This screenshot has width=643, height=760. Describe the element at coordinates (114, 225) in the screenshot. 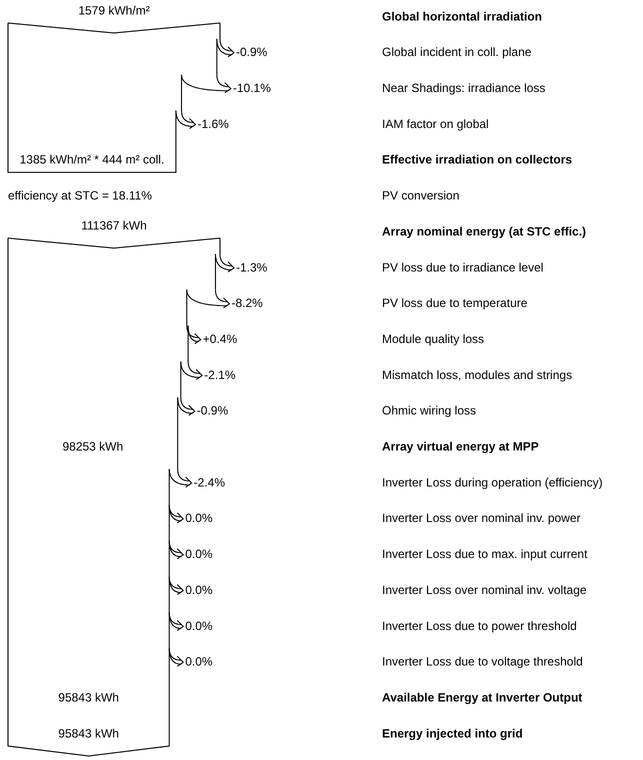

I see `data-label: 111367 kWh` at that location.